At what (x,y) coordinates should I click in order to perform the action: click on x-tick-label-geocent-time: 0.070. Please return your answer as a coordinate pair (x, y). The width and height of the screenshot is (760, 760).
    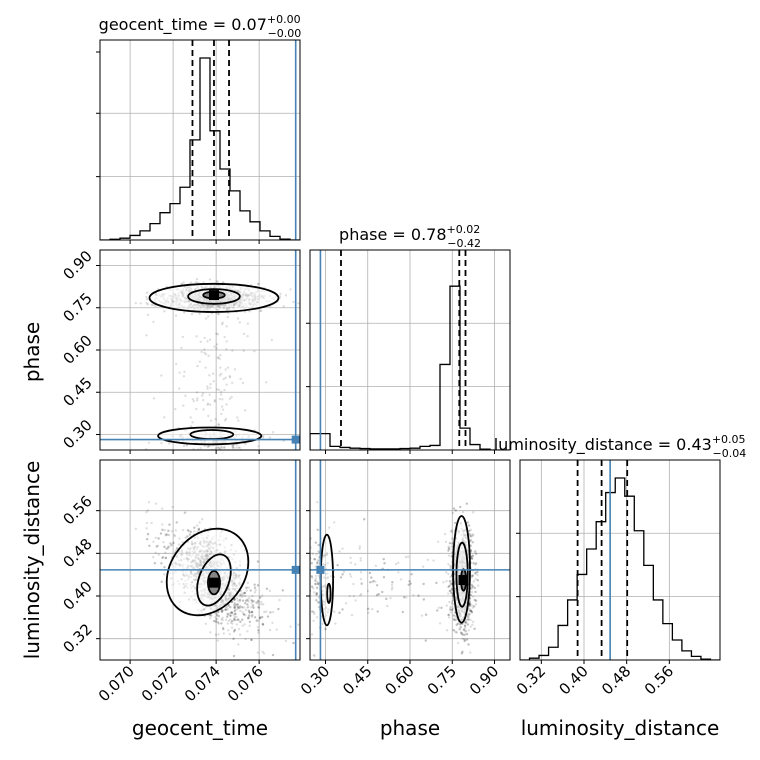
    Looking at the image, I should click on (116, 683).